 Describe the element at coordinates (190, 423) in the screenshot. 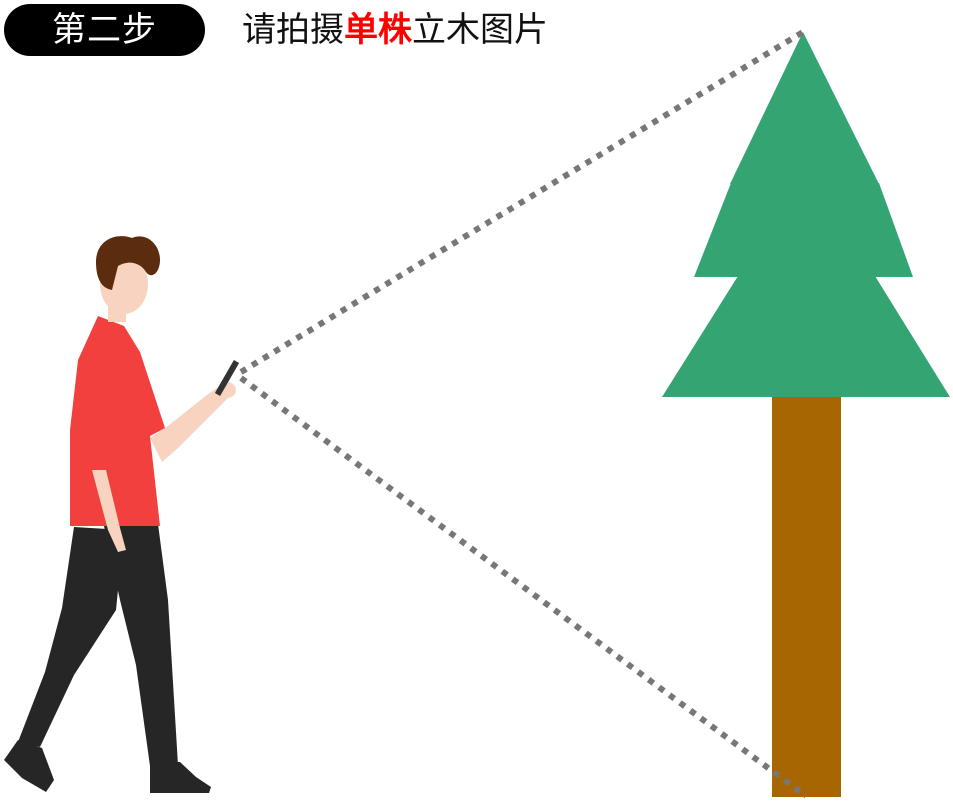

I see `person-raised-arm` at that location.